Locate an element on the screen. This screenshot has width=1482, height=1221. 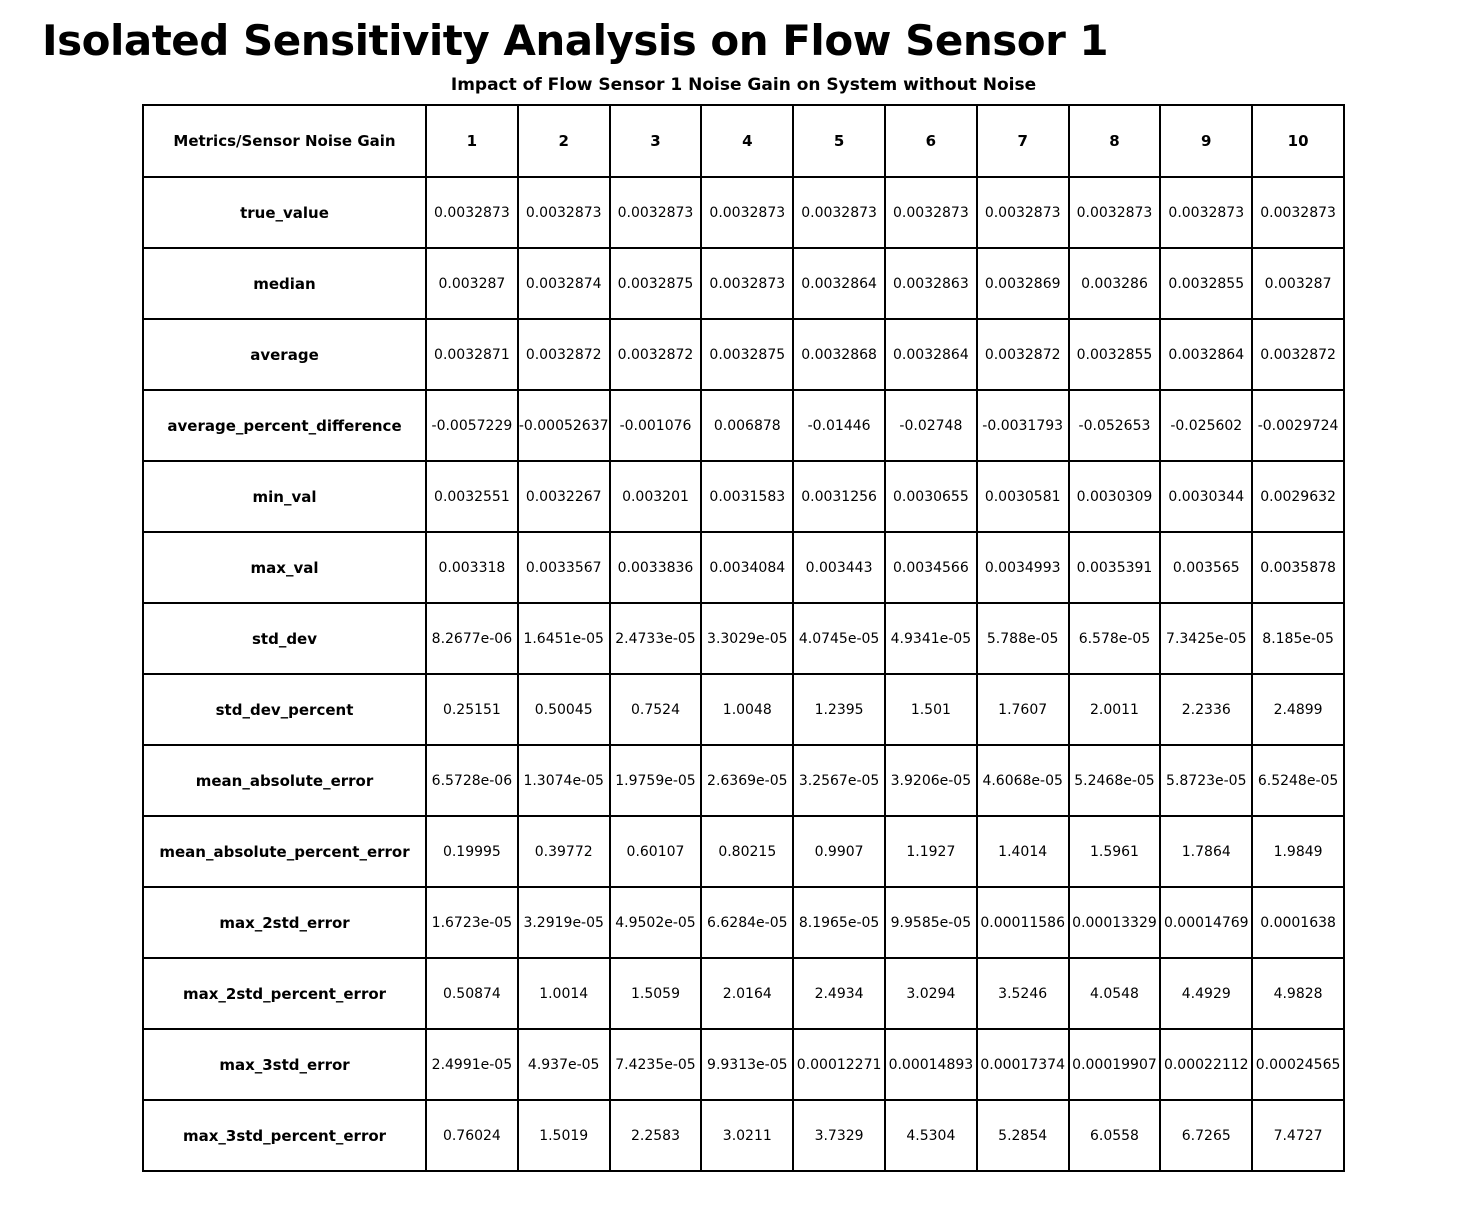
table-cell: 0.00014769 is located at coordinates (1206, 922).